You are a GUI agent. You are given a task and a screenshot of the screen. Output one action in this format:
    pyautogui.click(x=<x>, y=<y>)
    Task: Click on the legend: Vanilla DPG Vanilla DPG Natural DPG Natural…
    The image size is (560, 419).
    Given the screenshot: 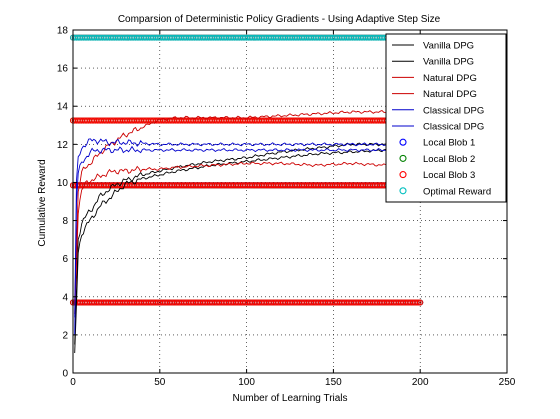 What is the action you would take?
    pyautogui.click(x=446, y=118)
    